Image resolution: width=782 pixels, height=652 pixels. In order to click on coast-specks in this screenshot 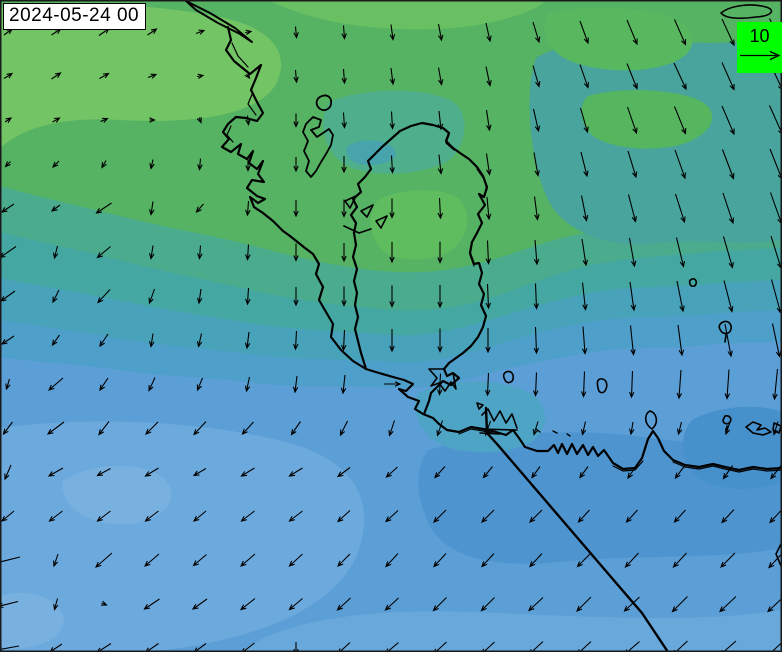, I will do `click(553, 432)`.